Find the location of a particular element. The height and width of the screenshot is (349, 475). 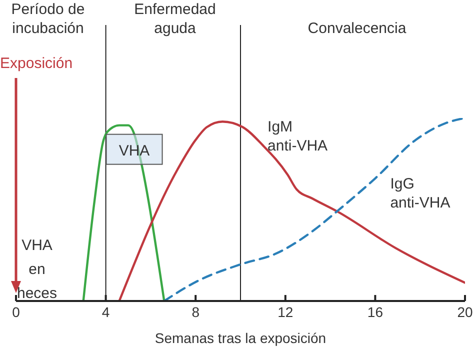

x-tick-label: 4 is located at coordinates (106, 312).